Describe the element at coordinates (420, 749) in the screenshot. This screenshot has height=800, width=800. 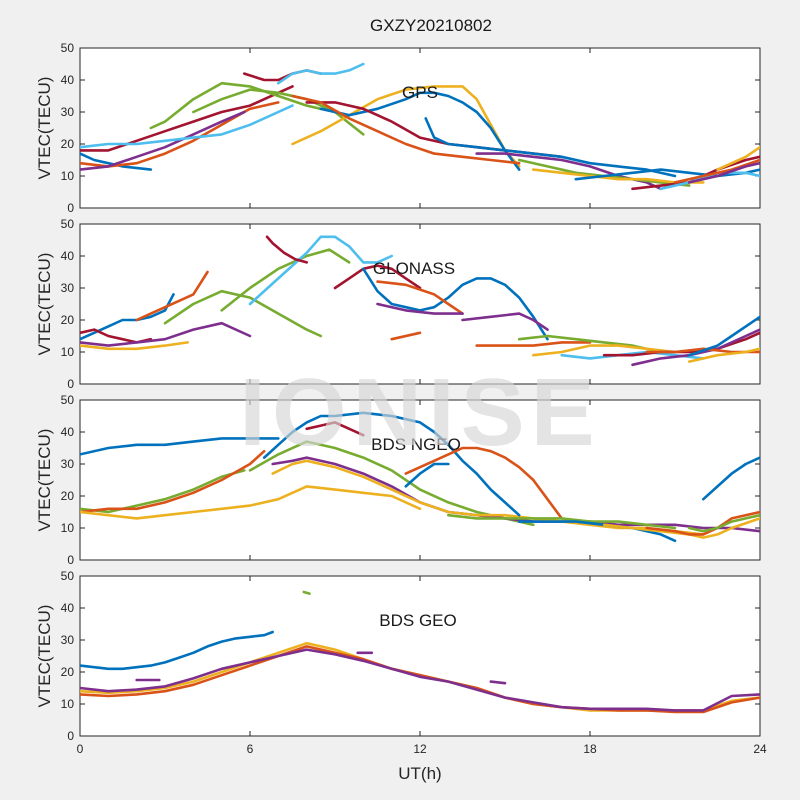
I see `x-tick-label: 12` at that location.